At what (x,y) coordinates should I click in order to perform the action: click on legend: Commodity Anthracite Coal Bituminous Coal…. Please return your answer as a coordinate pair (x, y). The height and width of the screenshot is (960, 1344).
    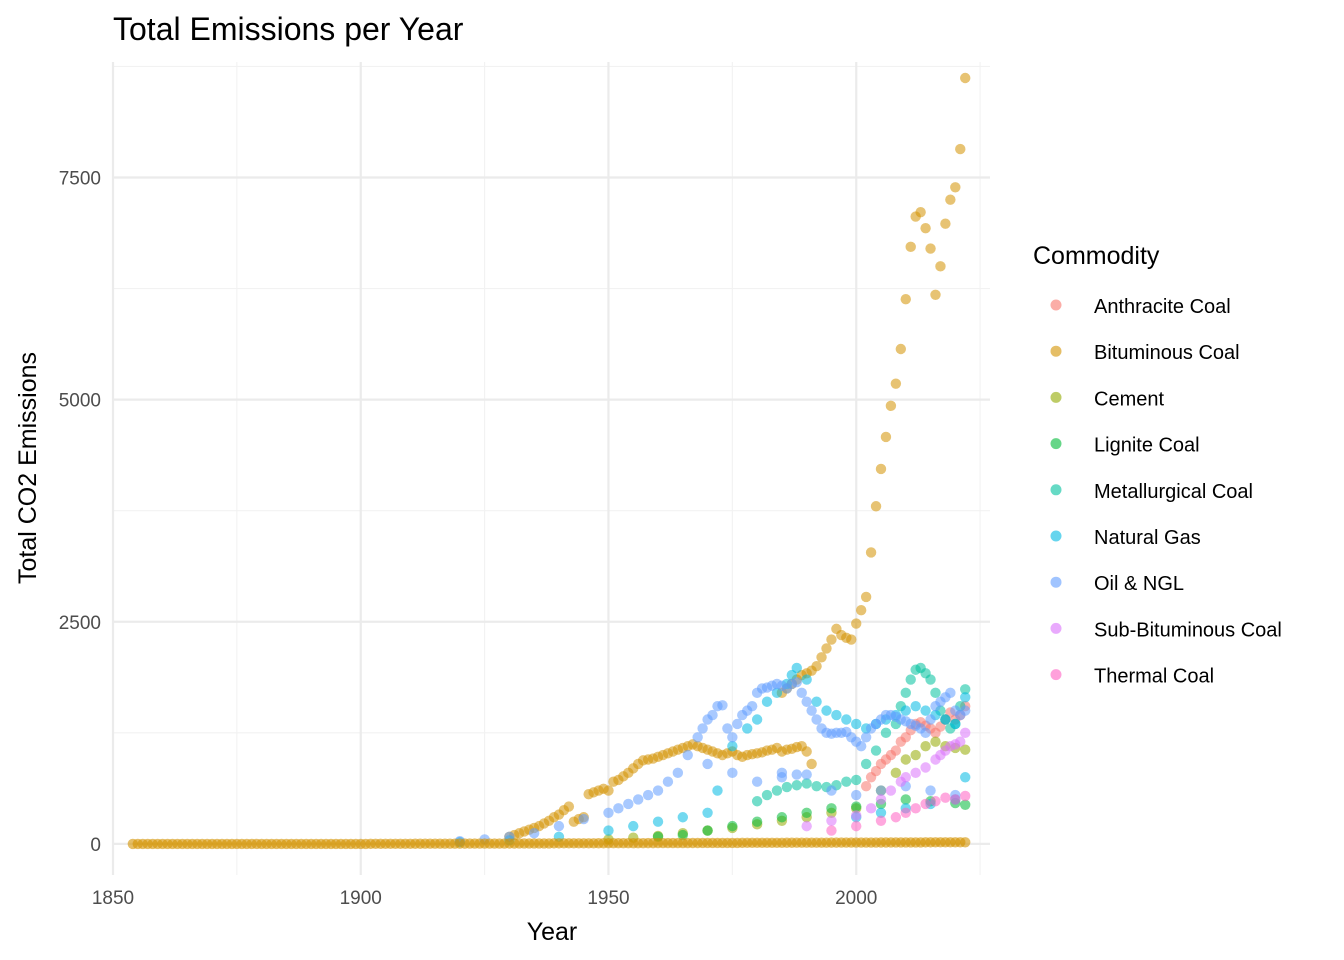
    Looking at the image, I should click on (1157, 465).